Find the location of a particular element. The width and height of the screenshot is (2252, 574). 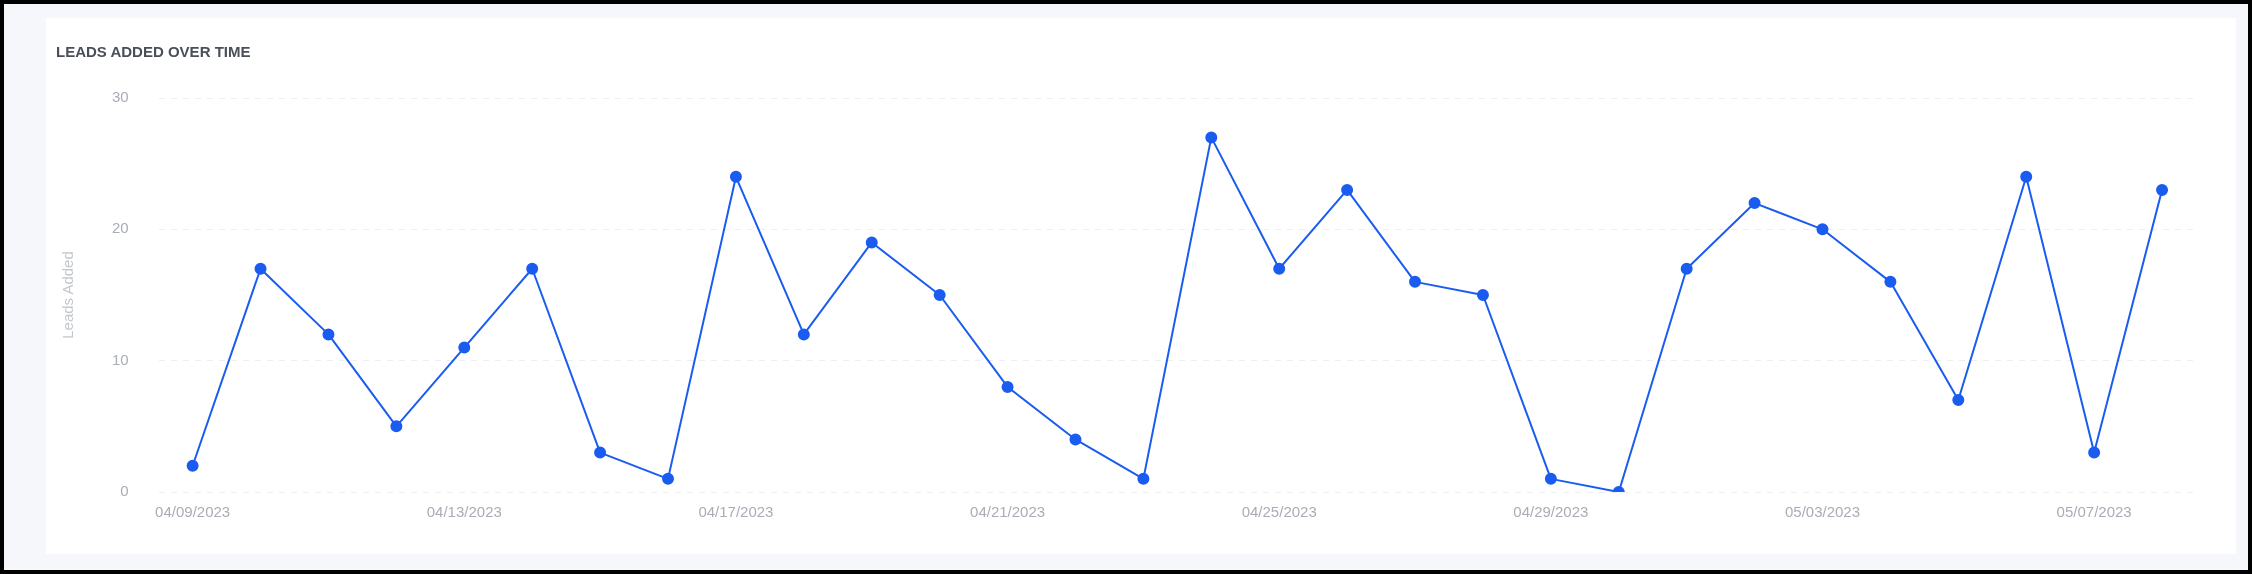

x-tick-label: 04/21/2023 is located at coordinates (1008, 512).